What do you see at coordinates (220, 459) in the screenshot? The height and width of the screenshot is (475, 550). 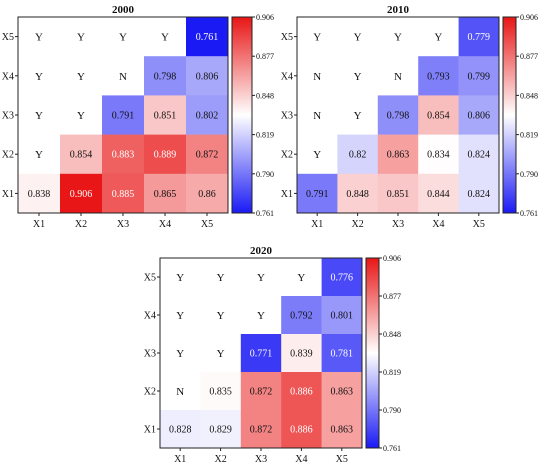 I see `x-tick-label: X2` at bounding box center [220, 459].